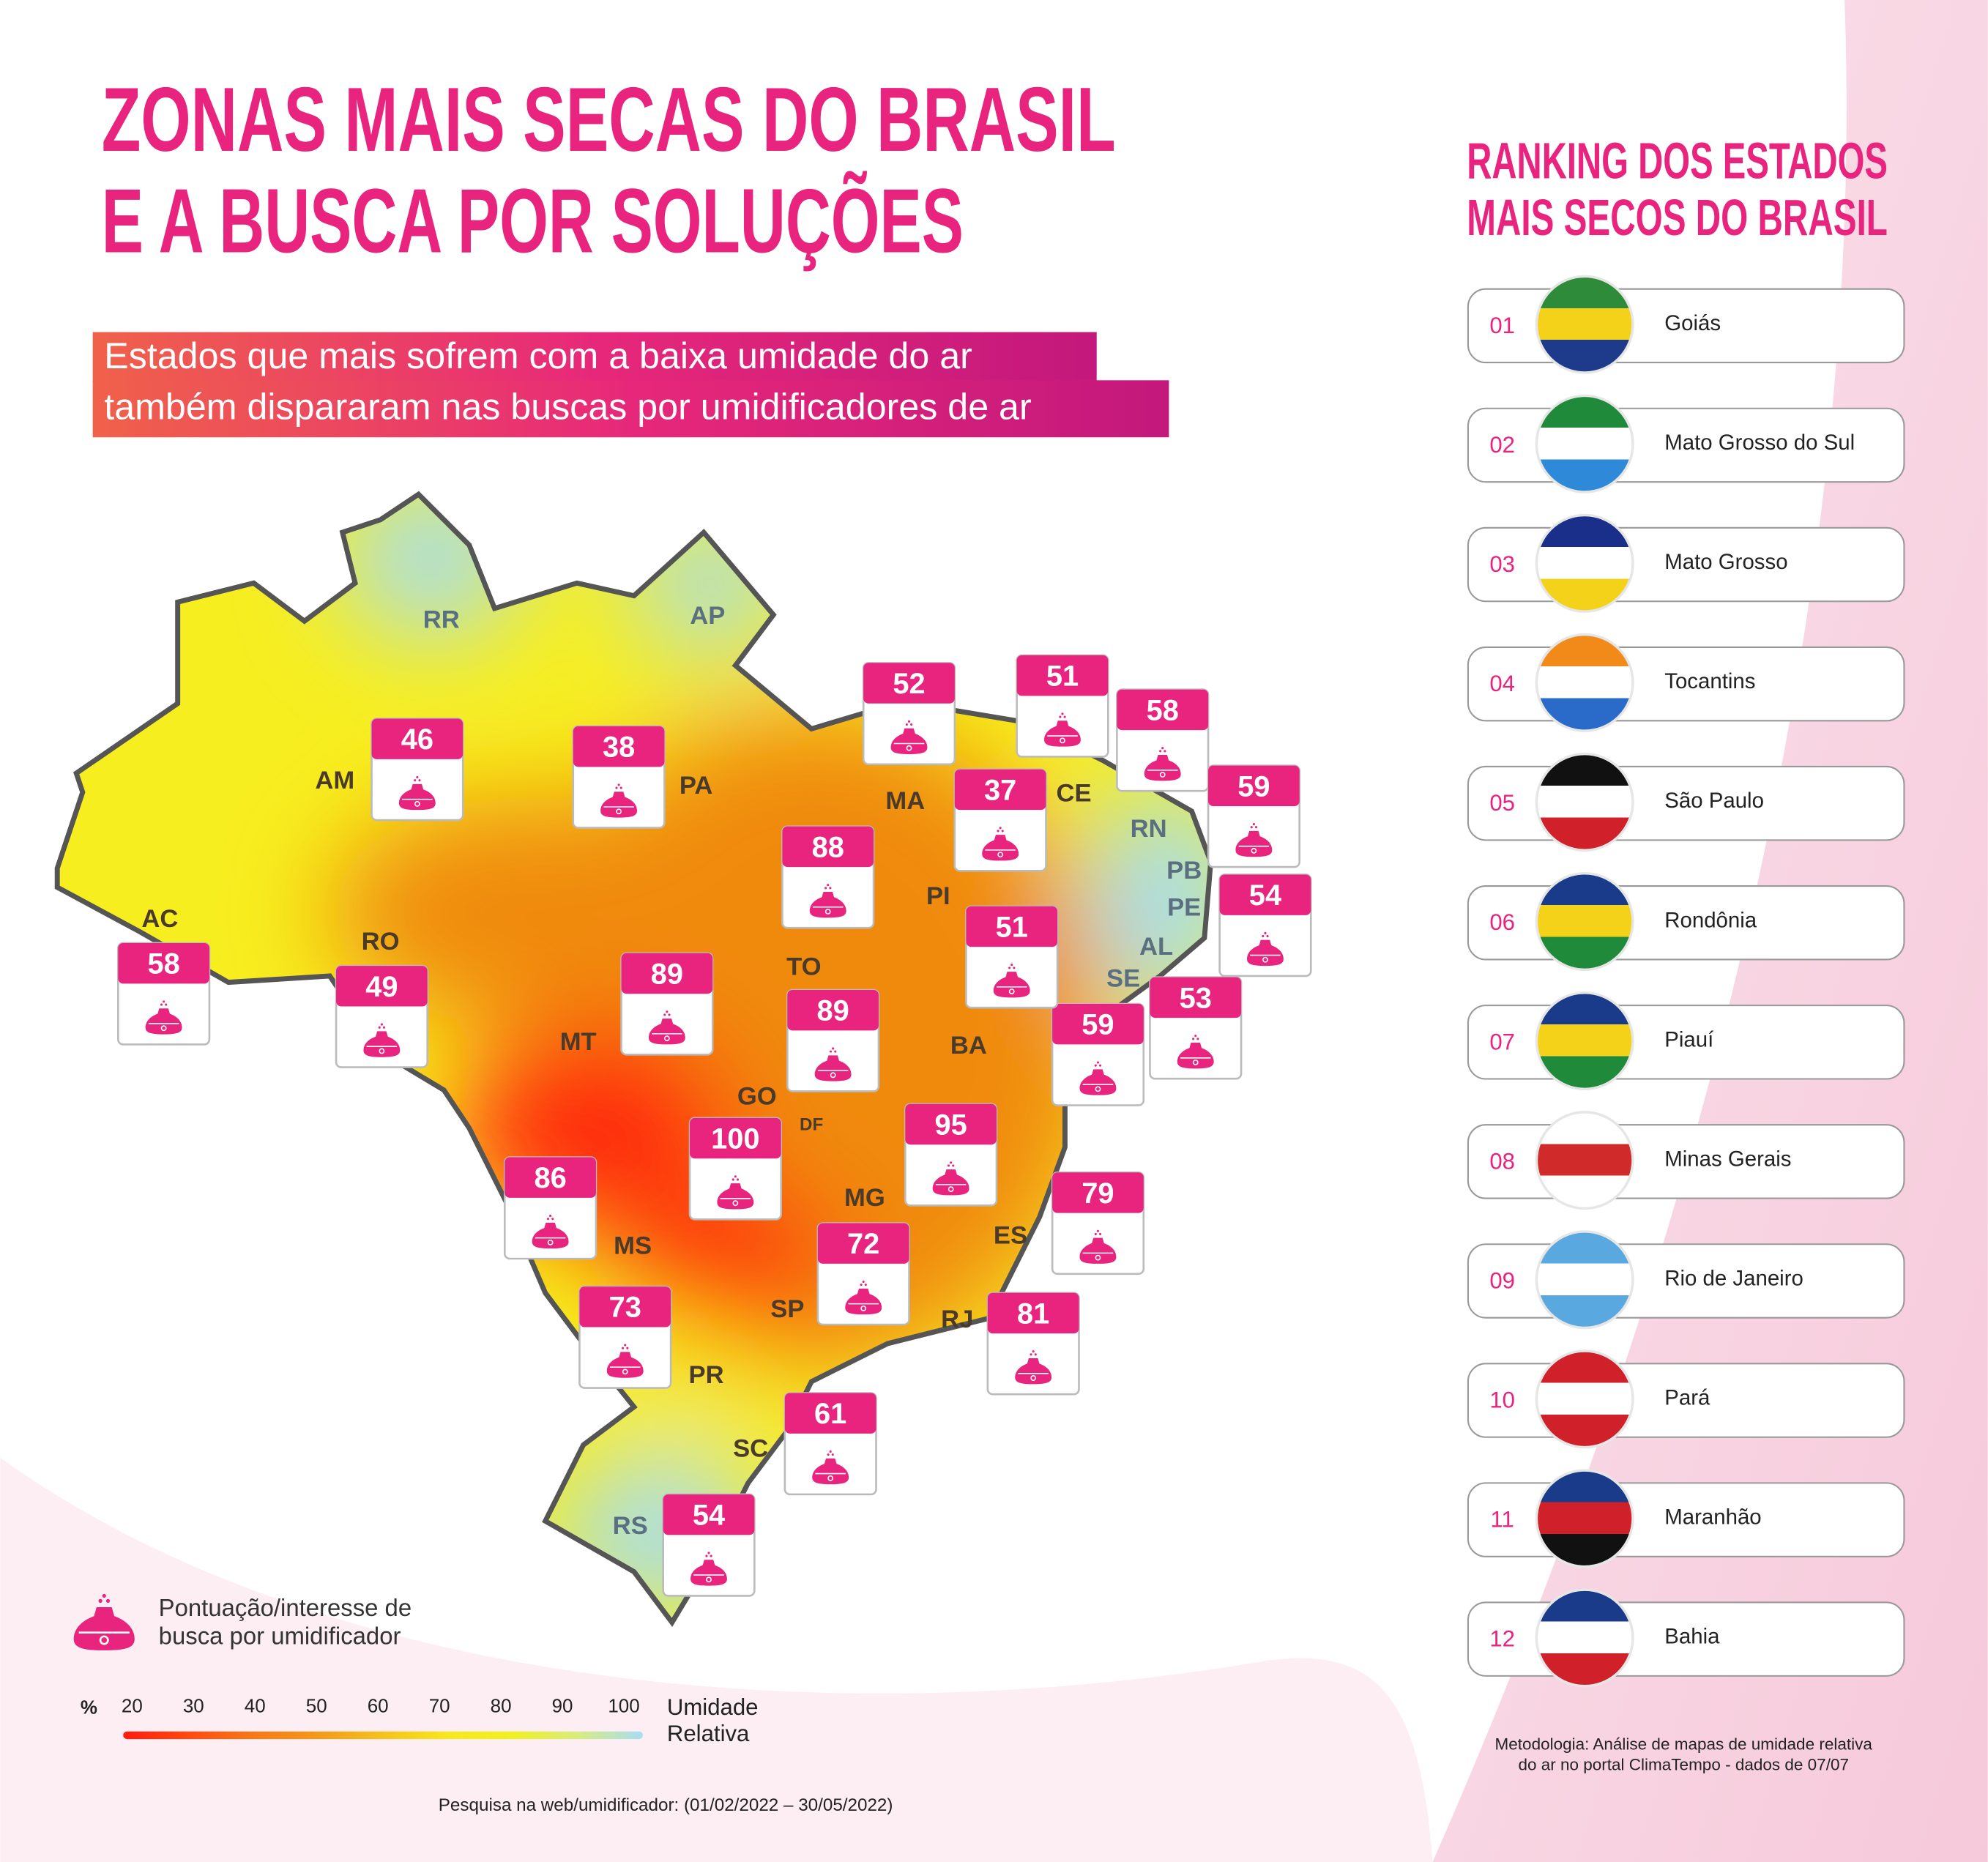  Describe the element at coordinates (828, 877) in the screenshot. I see `score-badge: 88` at that location.